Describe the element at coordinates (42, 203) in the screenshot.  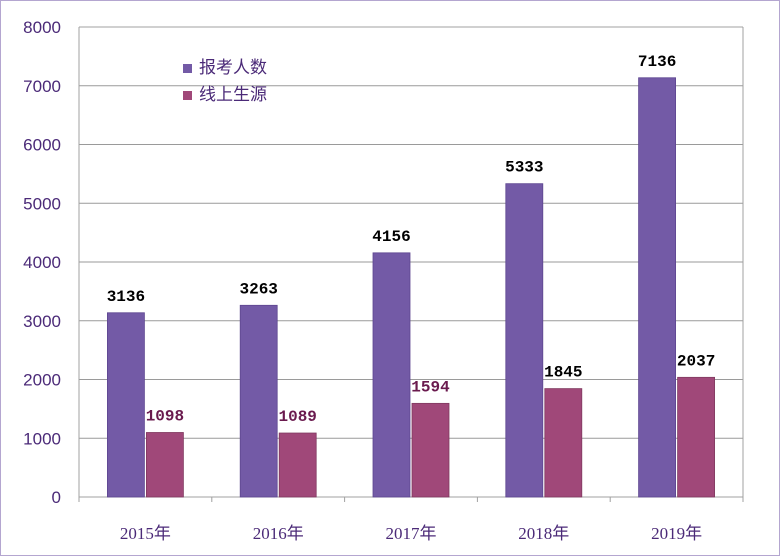
I see `y-tick-label: 5000` at that location.